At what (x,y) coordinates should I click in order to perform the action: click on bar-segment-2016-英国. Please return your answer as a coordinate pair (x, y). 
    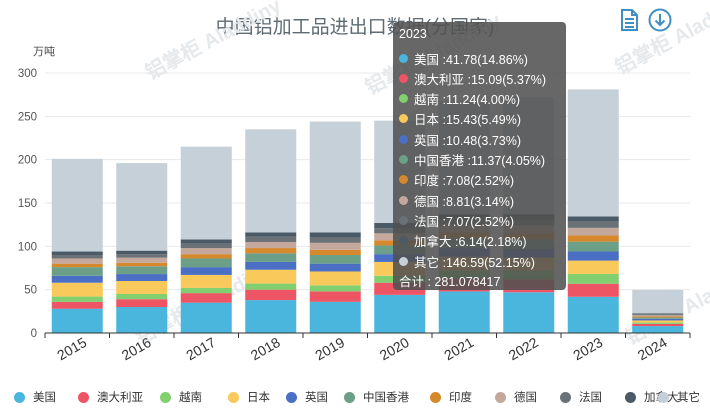
    Looking at the image, I should click on (142, 277).